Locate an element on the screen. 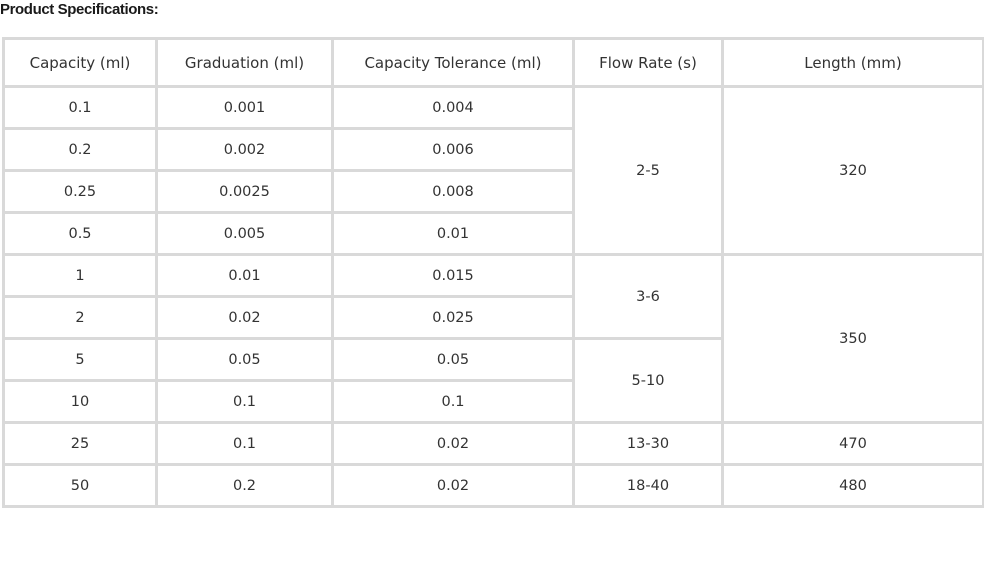  table-row: 0.2 0.002 0.006 is located at coordinates (493, 149).